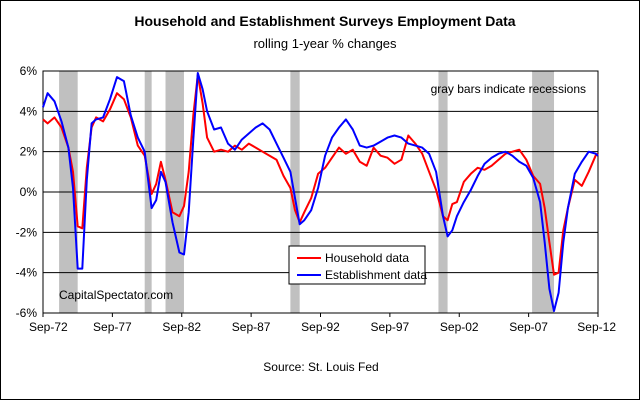  Describe the element at coordinates (116, 295) in the screenshot. I see `watermark-text: CapitalSpectator.com` at that location.